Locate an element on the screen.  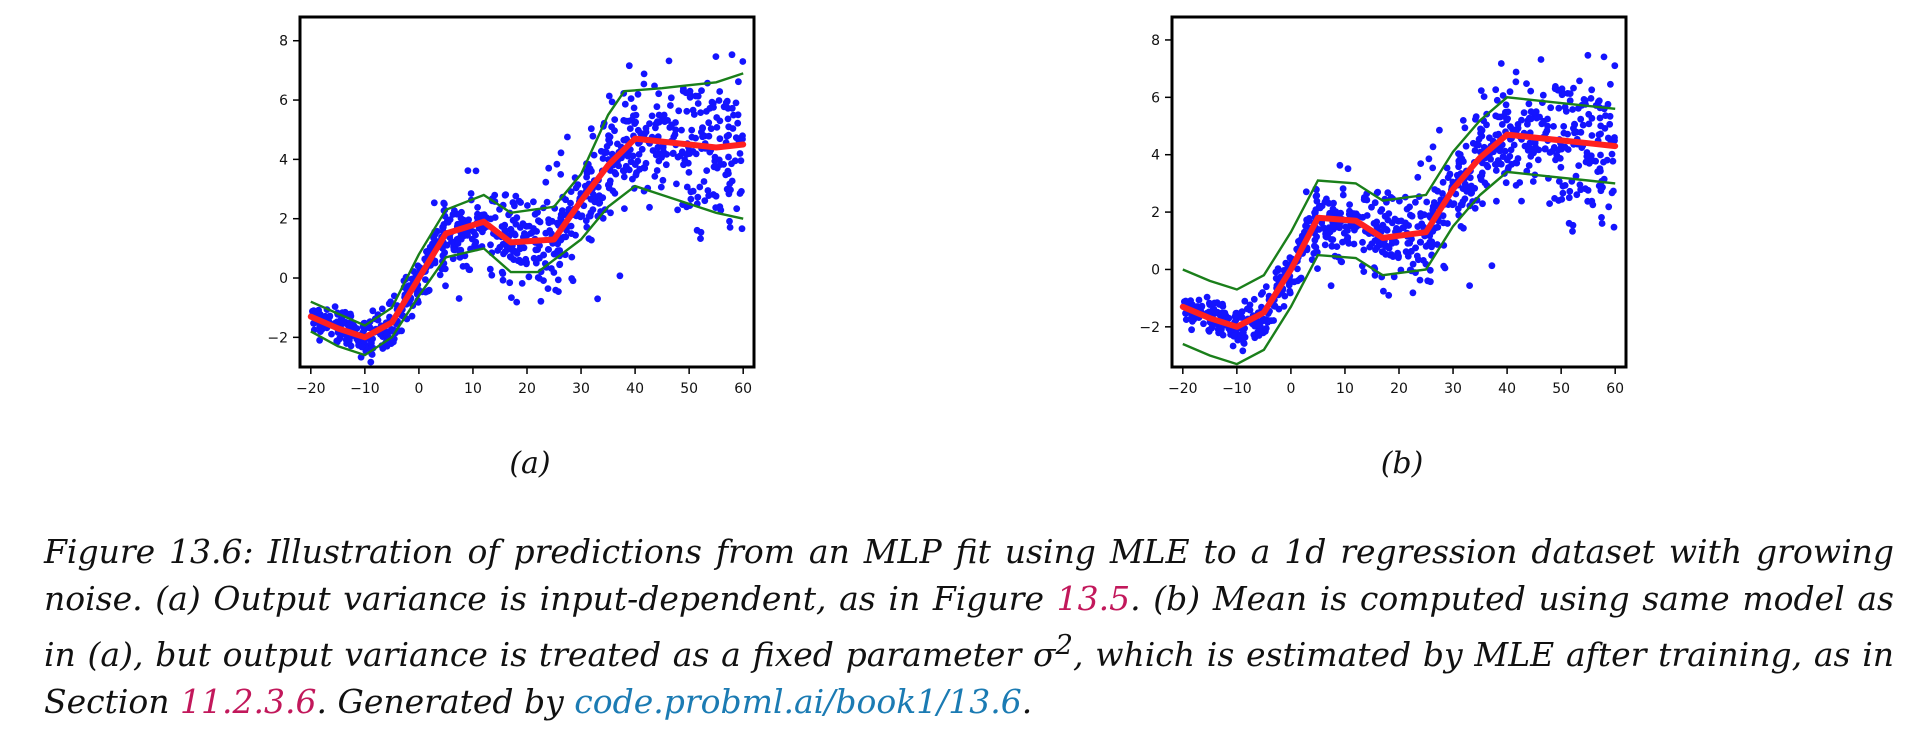
y-tick-label: 0 is located at coordinates (283, 279).